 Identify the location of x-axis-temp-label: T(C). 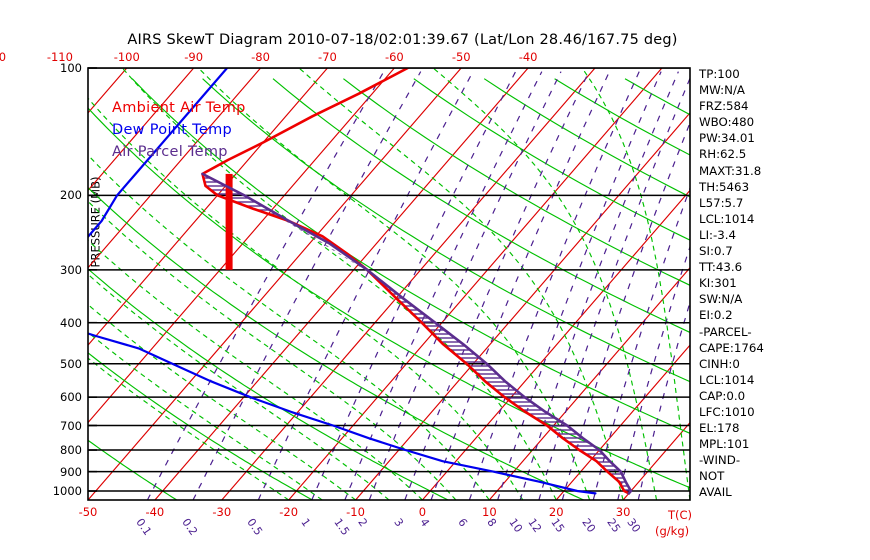
(680, 515).